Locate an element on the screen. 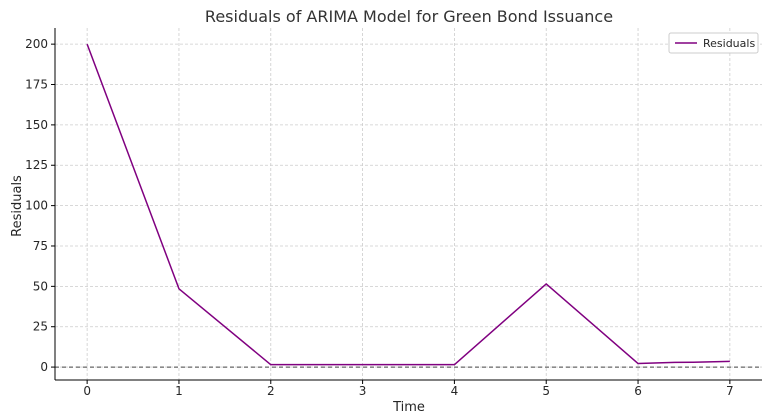 The width and height of the screenshot is (762, 416). y-tick-label: 0 is located at coordinates (44, 367).